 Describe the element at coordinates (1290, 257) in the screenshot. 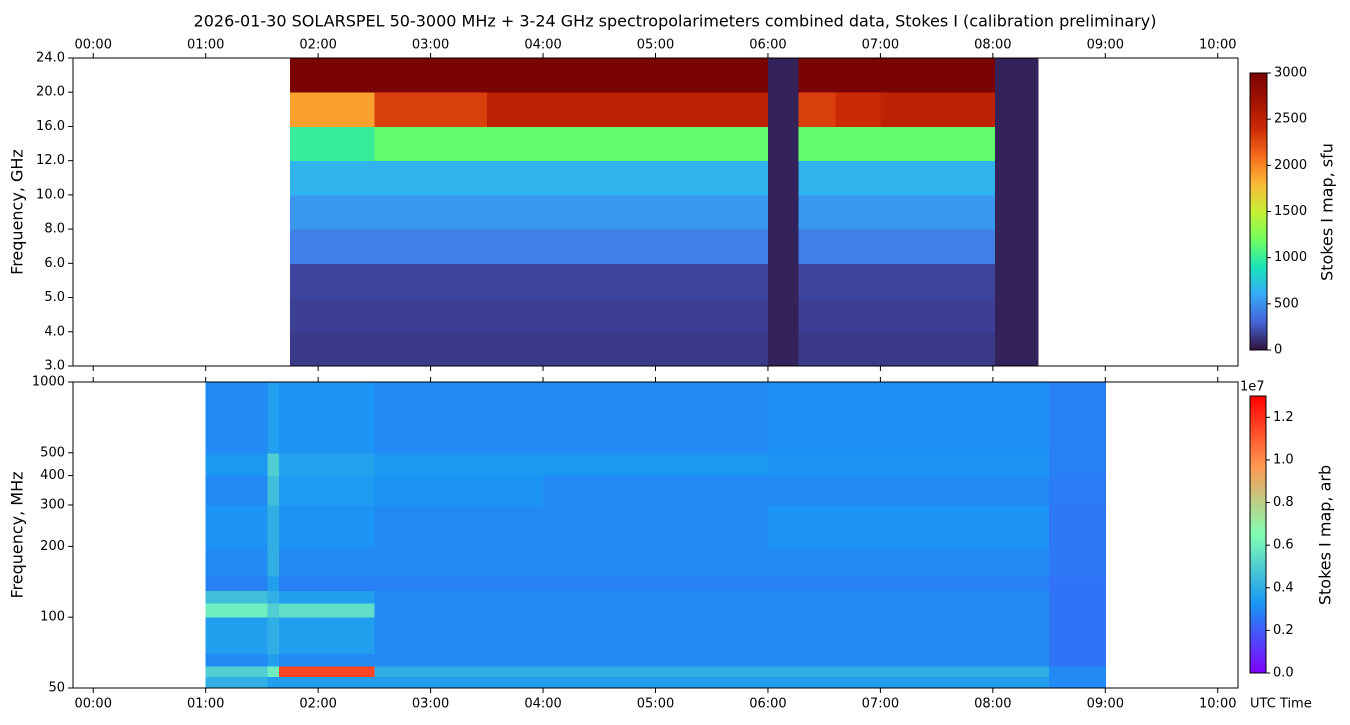

I see `colorbar-tick-label: 1000` at that location.